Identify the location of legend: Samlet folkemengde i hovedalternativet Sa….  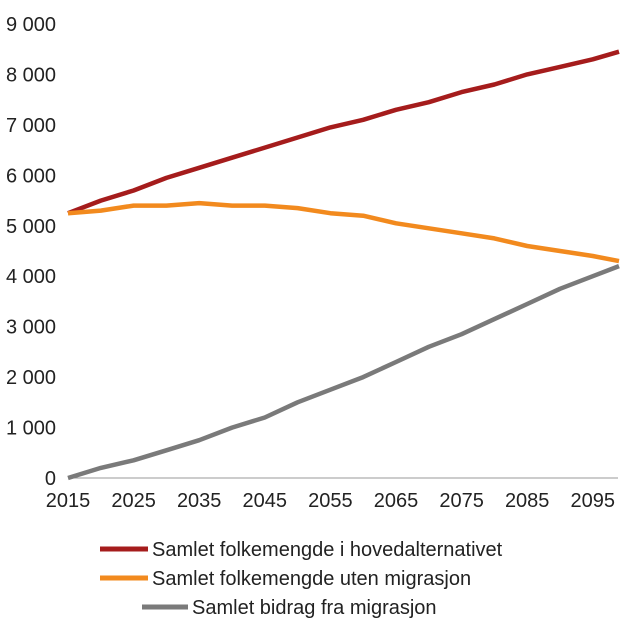
(301, 579).